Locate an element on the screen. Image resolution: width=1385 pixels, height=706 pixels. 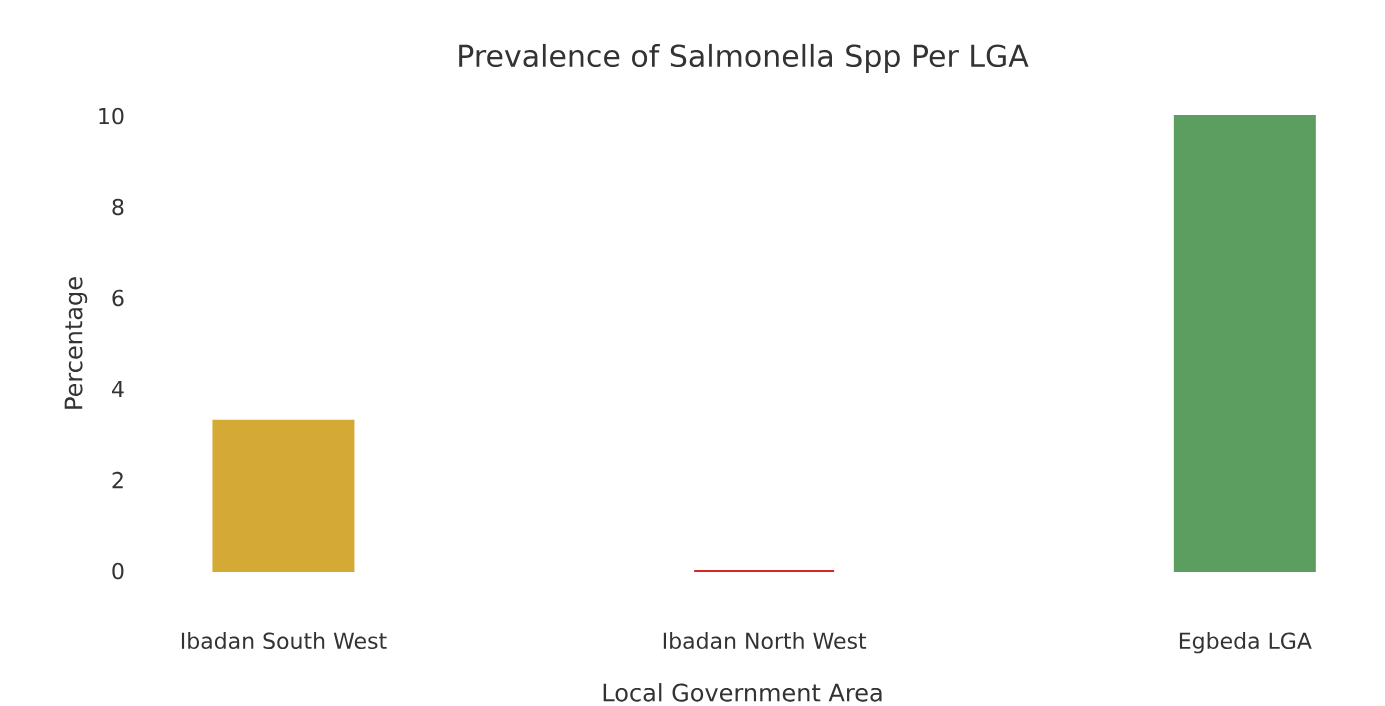
x-axis-title: Local Government Area is located at coordinates (742, 692).